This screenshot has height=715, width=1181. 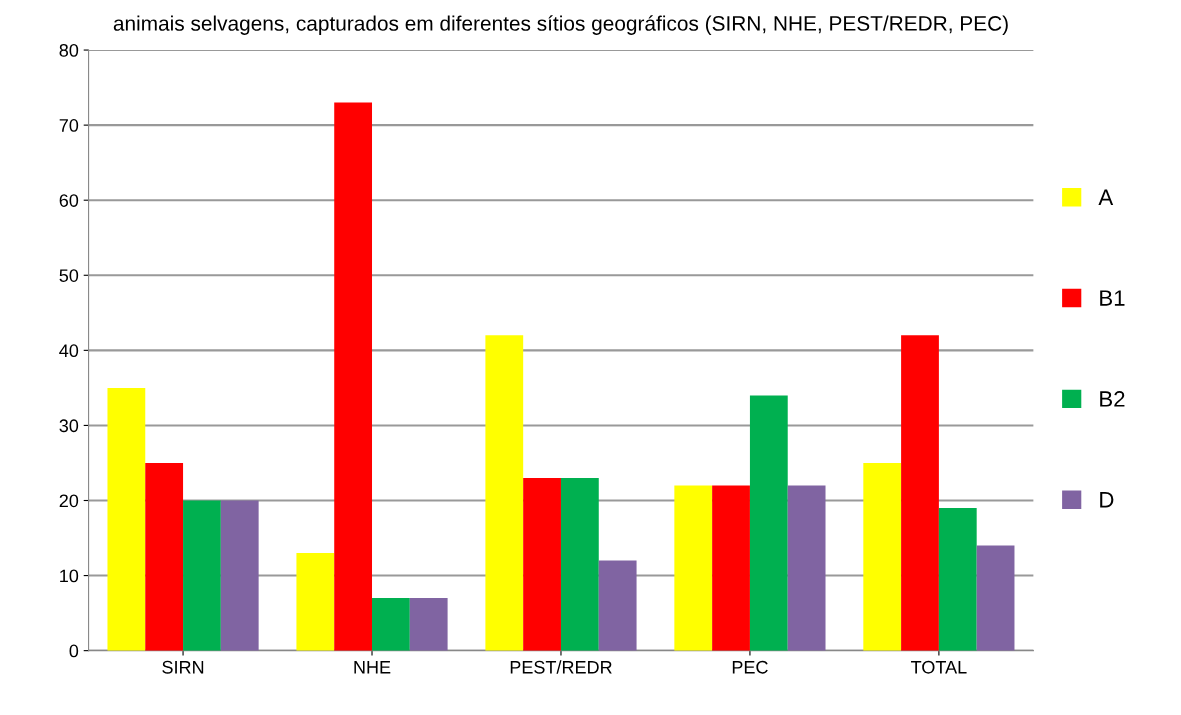 What do you see at coordinates (74, 651) in the screenshot?
I see `y-tick-label: 0` at bounding box center [74, 651].